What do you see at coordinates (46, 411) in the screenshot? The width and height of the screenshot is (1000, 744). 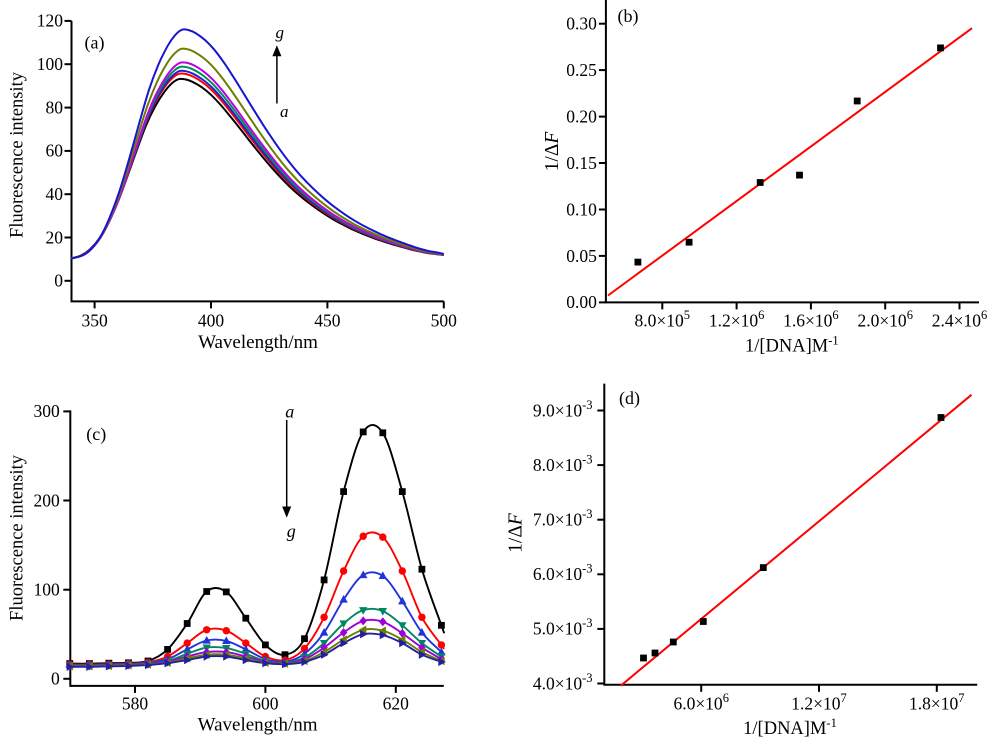 I see `svg-text: 300` at bounding box center [46, 411].